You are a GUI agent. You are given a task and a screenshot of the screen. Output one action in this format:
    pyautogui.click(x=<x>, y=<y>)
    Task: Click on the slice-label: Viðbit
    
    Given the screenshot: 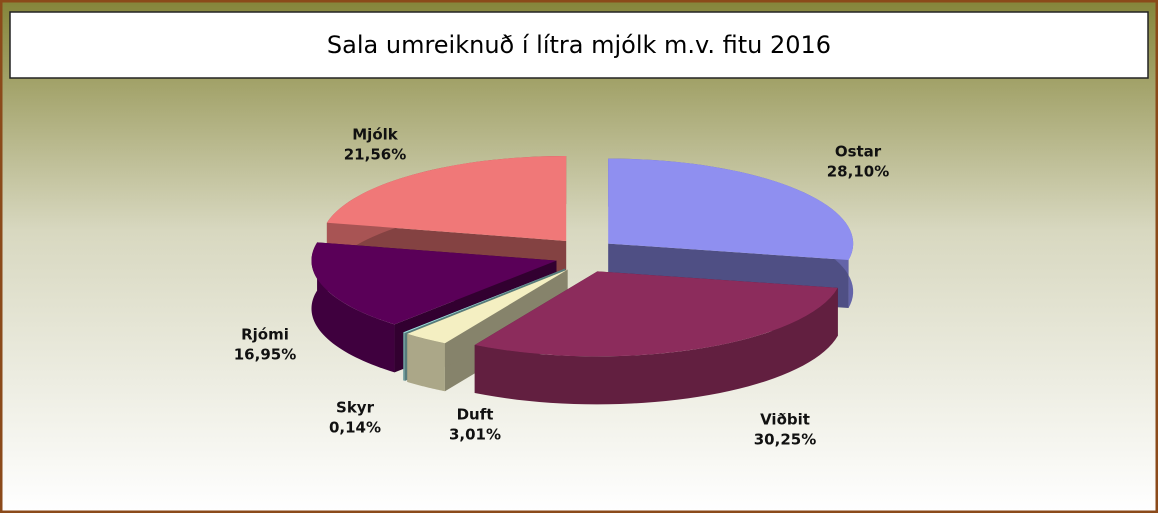 What is the action you would take?
    pyautogui.click(x=785, y=420)
    